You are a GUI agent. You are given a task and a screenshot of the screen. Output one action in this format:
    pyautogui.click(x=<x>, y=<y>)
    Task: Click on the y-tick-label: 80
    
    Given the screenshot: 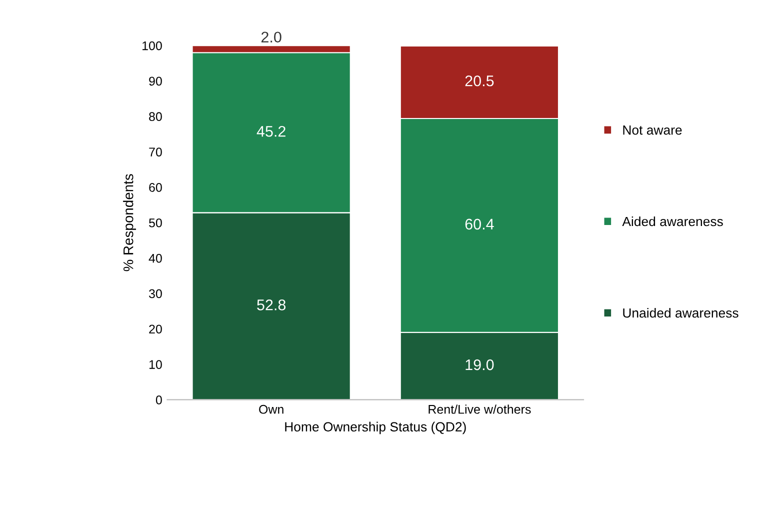 What is the action you would take?
    pyautogui.click(x=155, y=117)
    